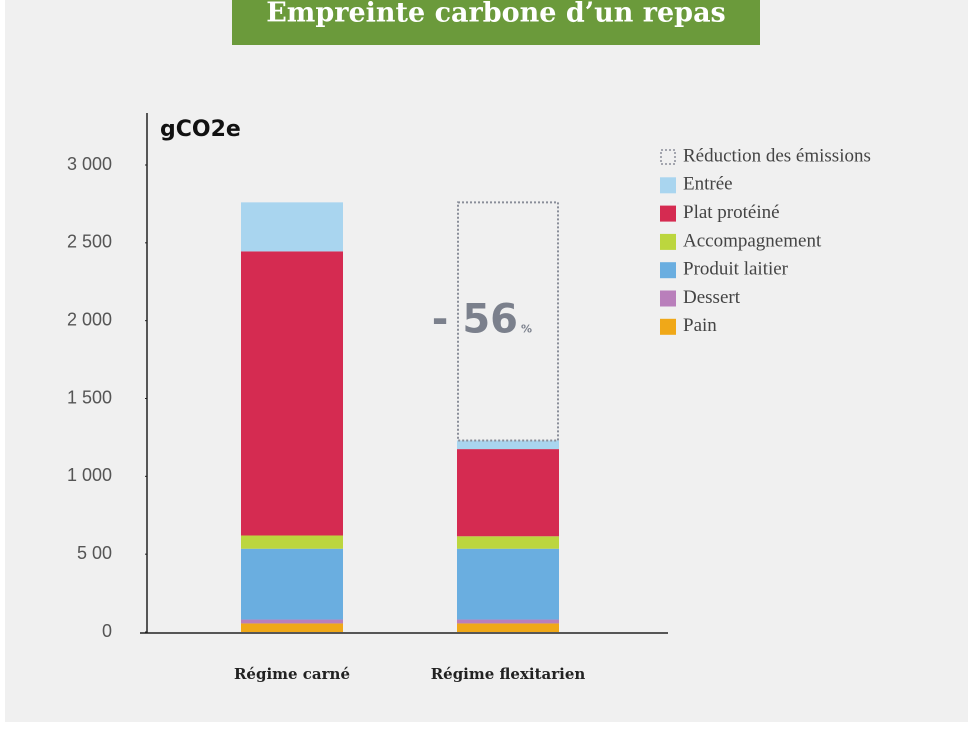  I want to click on legend-label: Dessert, so click(712, 297).